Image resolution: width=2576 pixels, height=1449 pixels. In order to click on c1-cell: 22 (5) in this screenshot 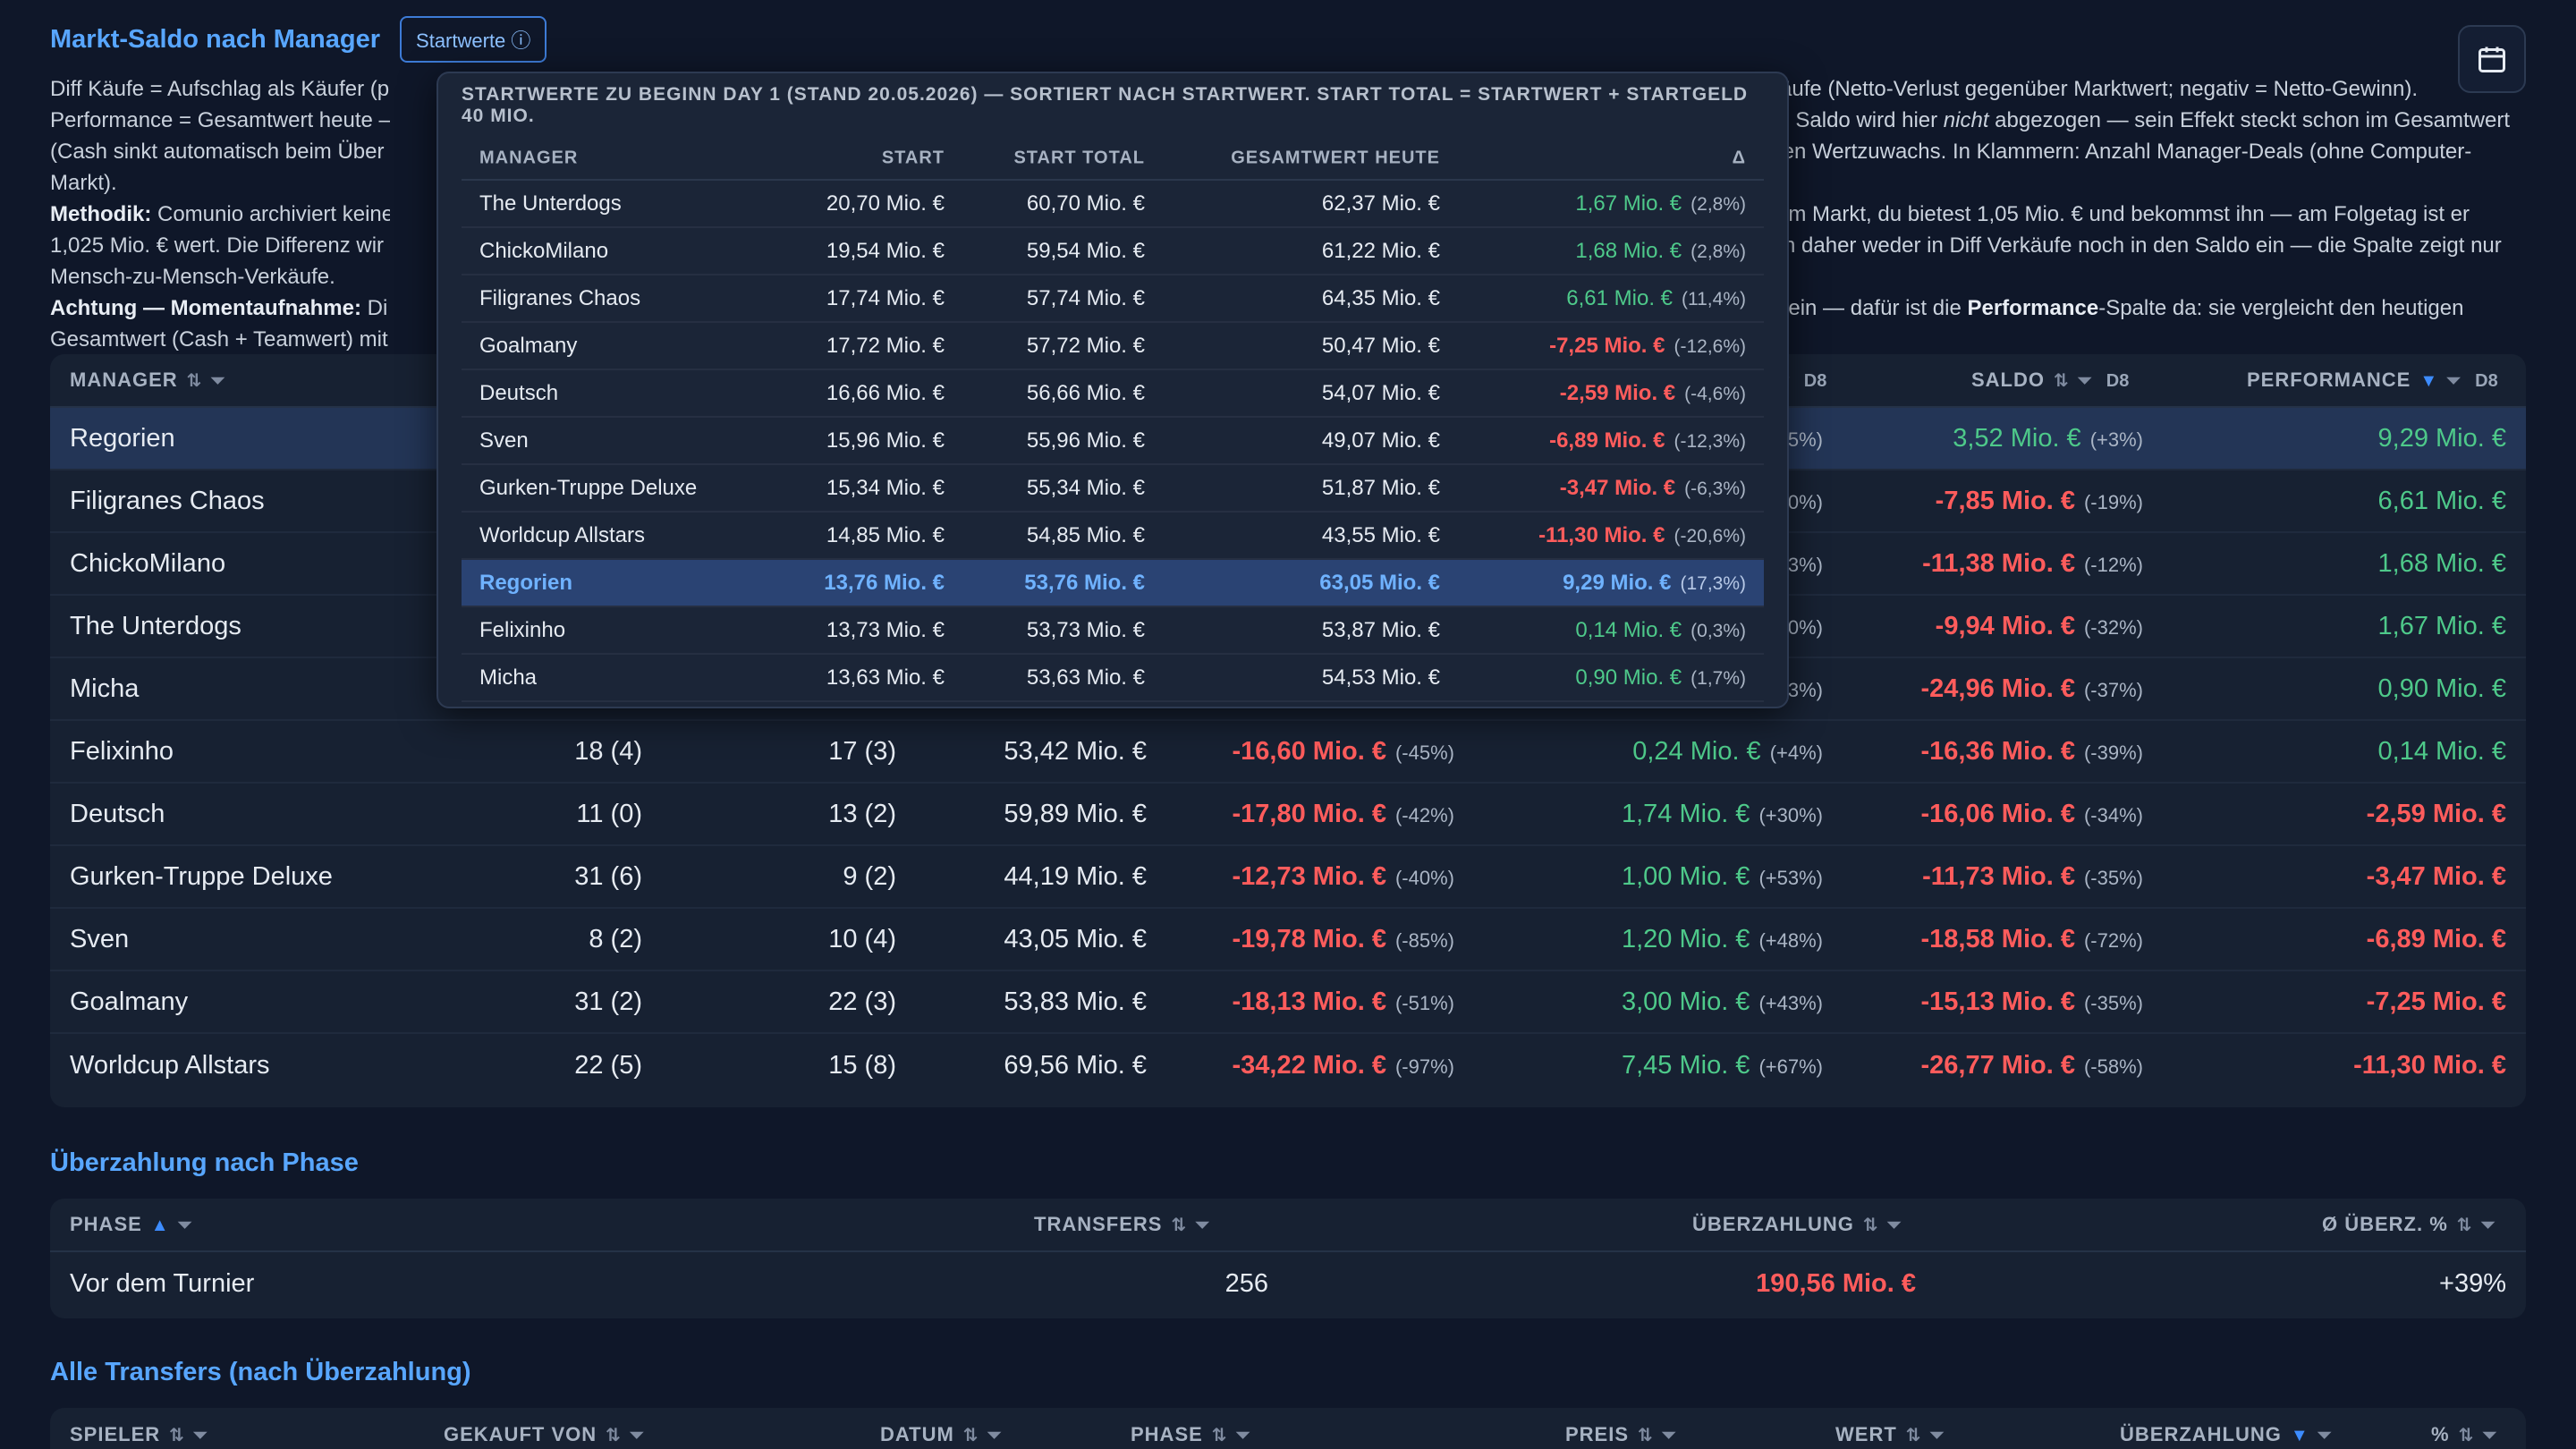, I will do `click(608, 1065)`.